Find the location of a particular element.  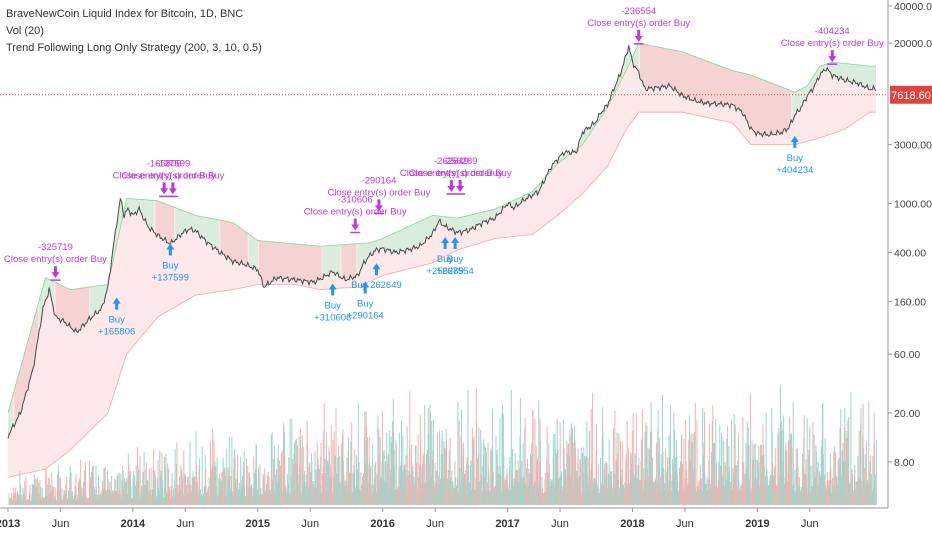

buy-arrow is located at coordinates (794, 141).